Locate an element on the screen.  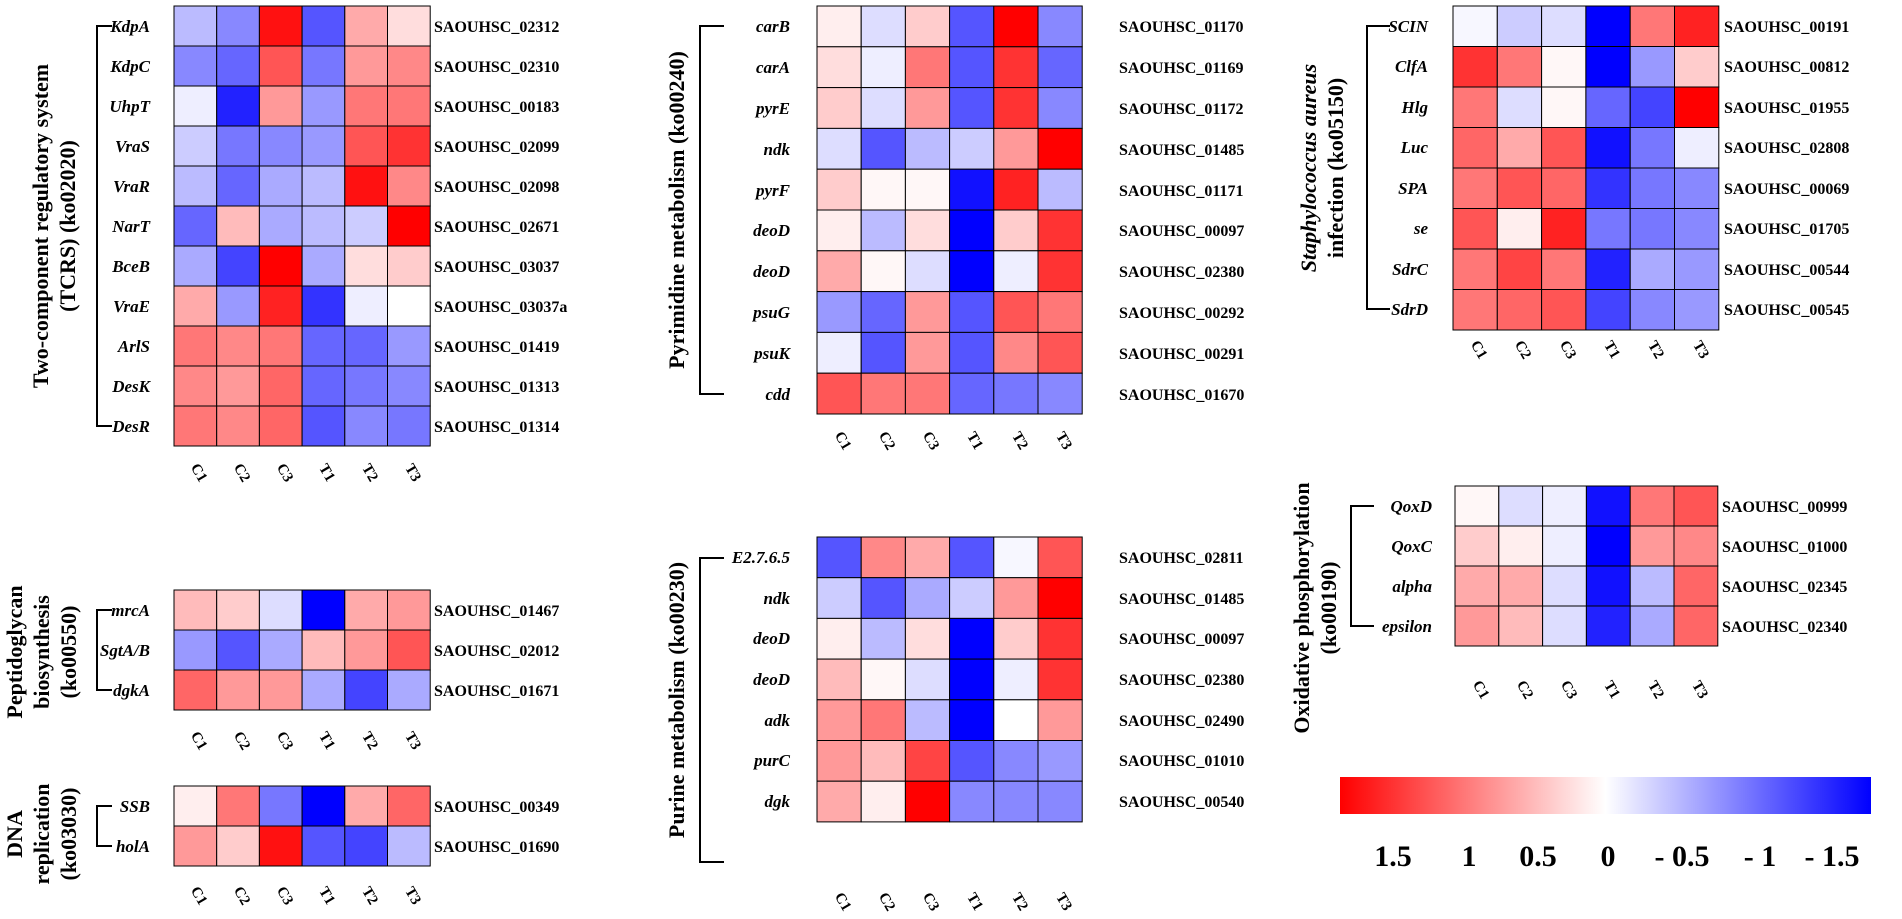
gene-label: UhpT is located at coordinates (129, 106).